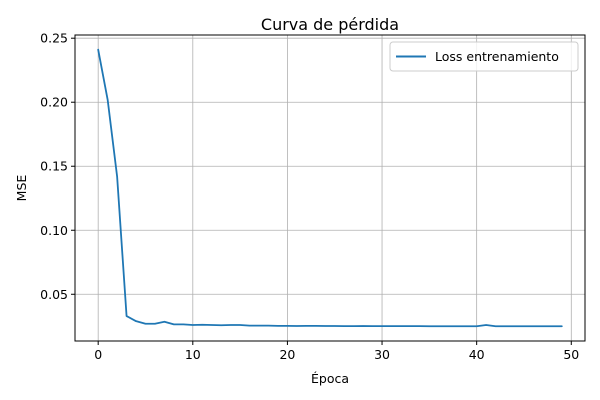  What do you see at coordinates (54, 294) in the screenshot?
I see `y-tick-label: 0.05` at bounding box center [54, 294].